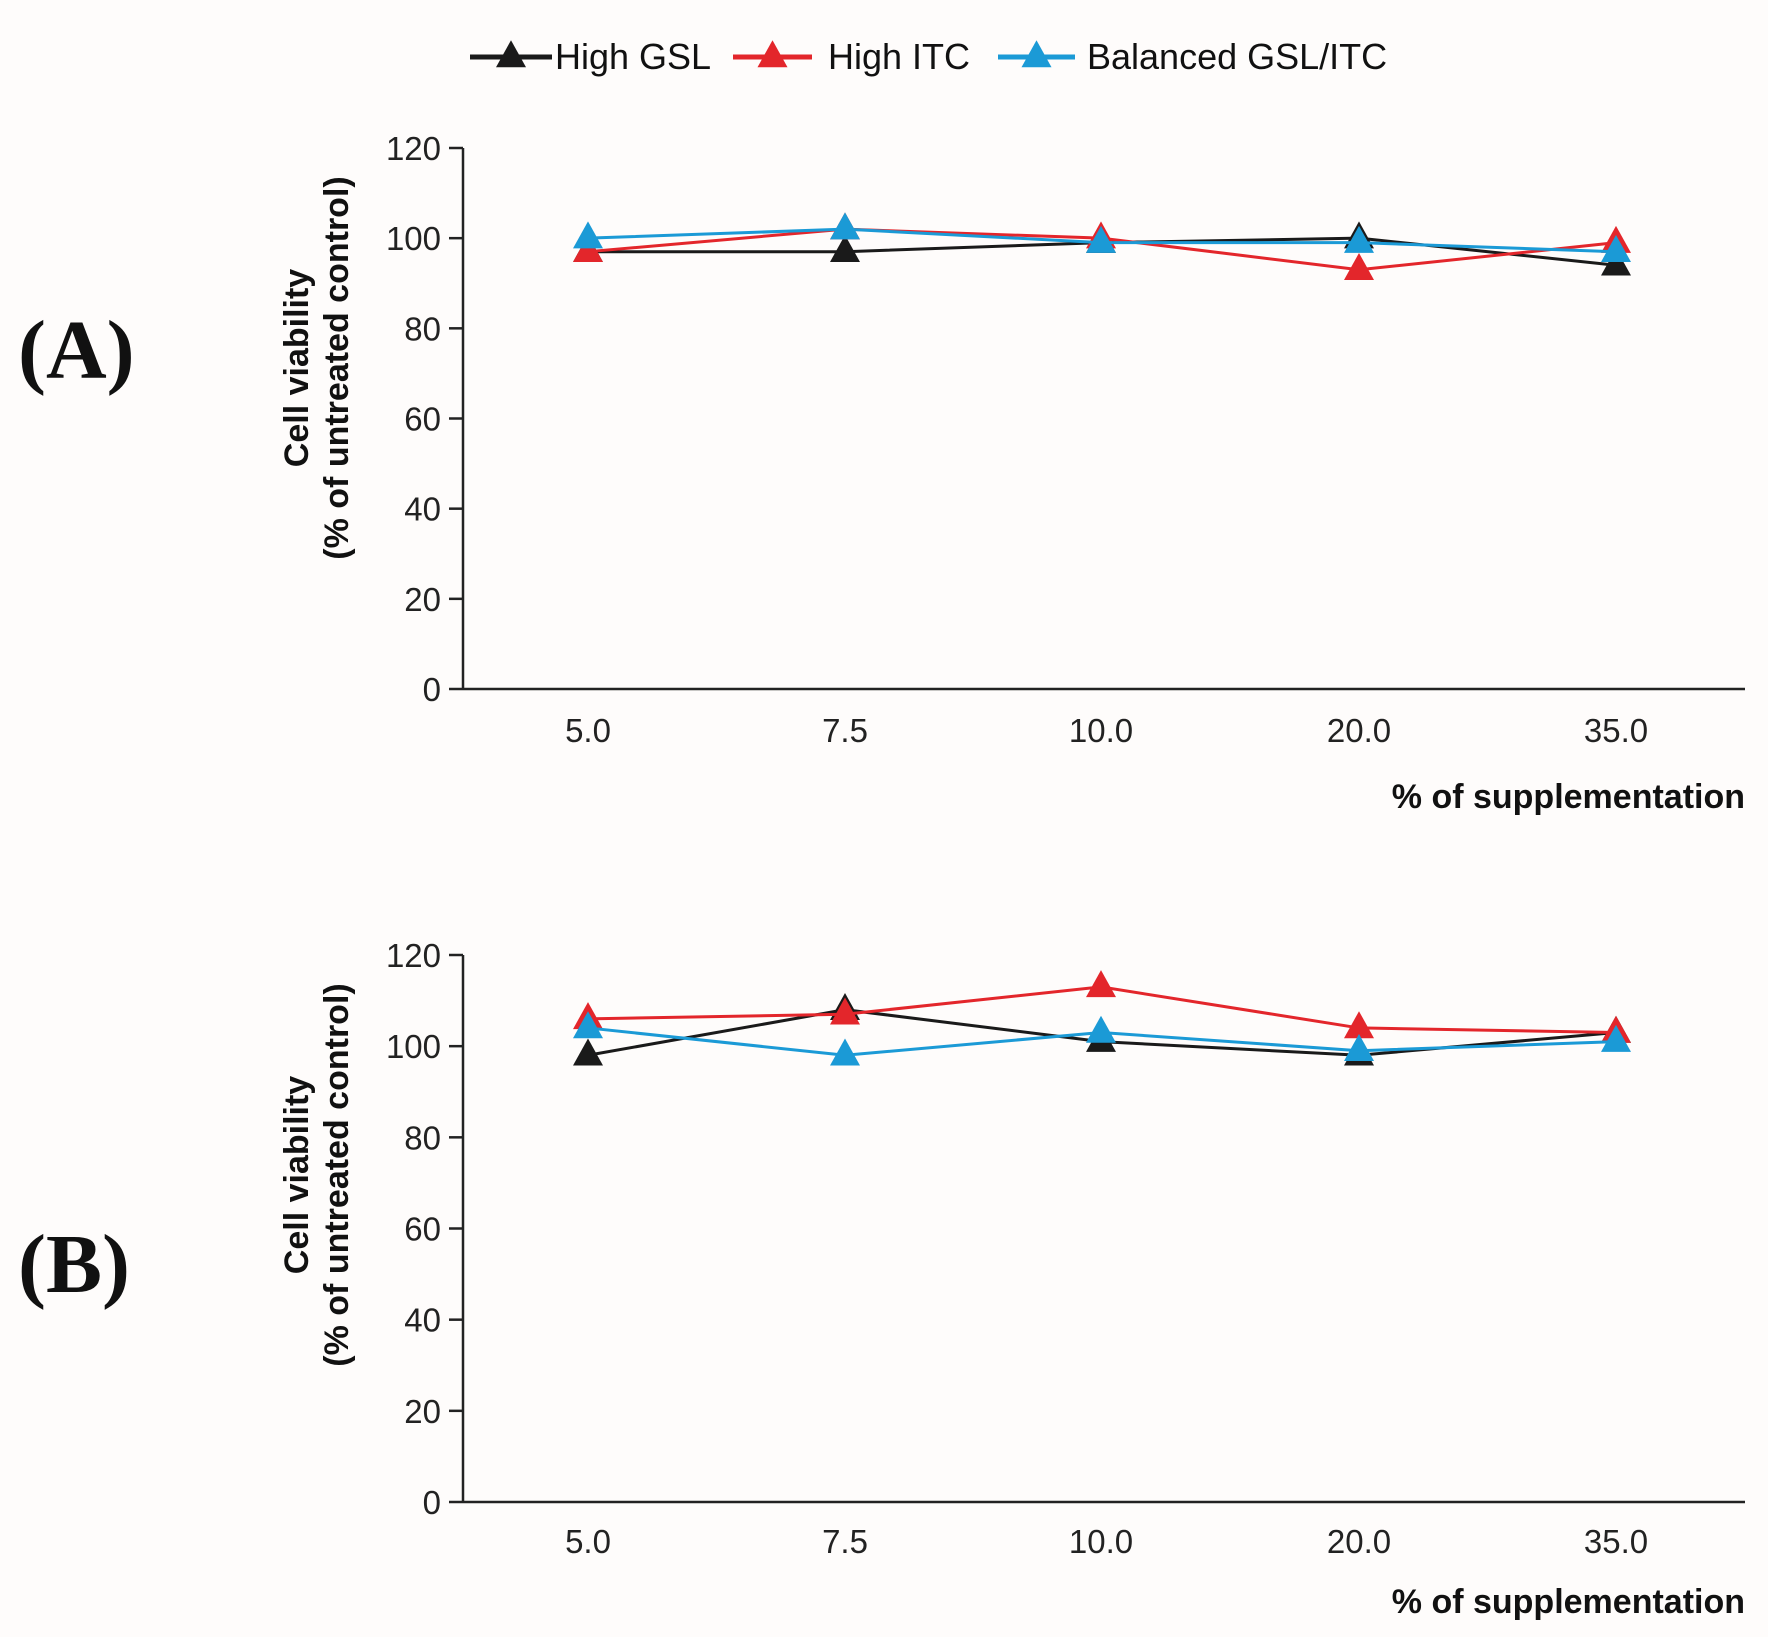 The image size is (1768, 1637). I want to click on panel-label: (B), so click(74, 1264).